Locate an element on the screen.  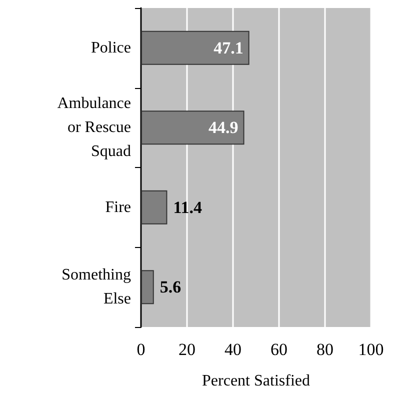
data-label: 5.6 is located at coordinates (171, 287).